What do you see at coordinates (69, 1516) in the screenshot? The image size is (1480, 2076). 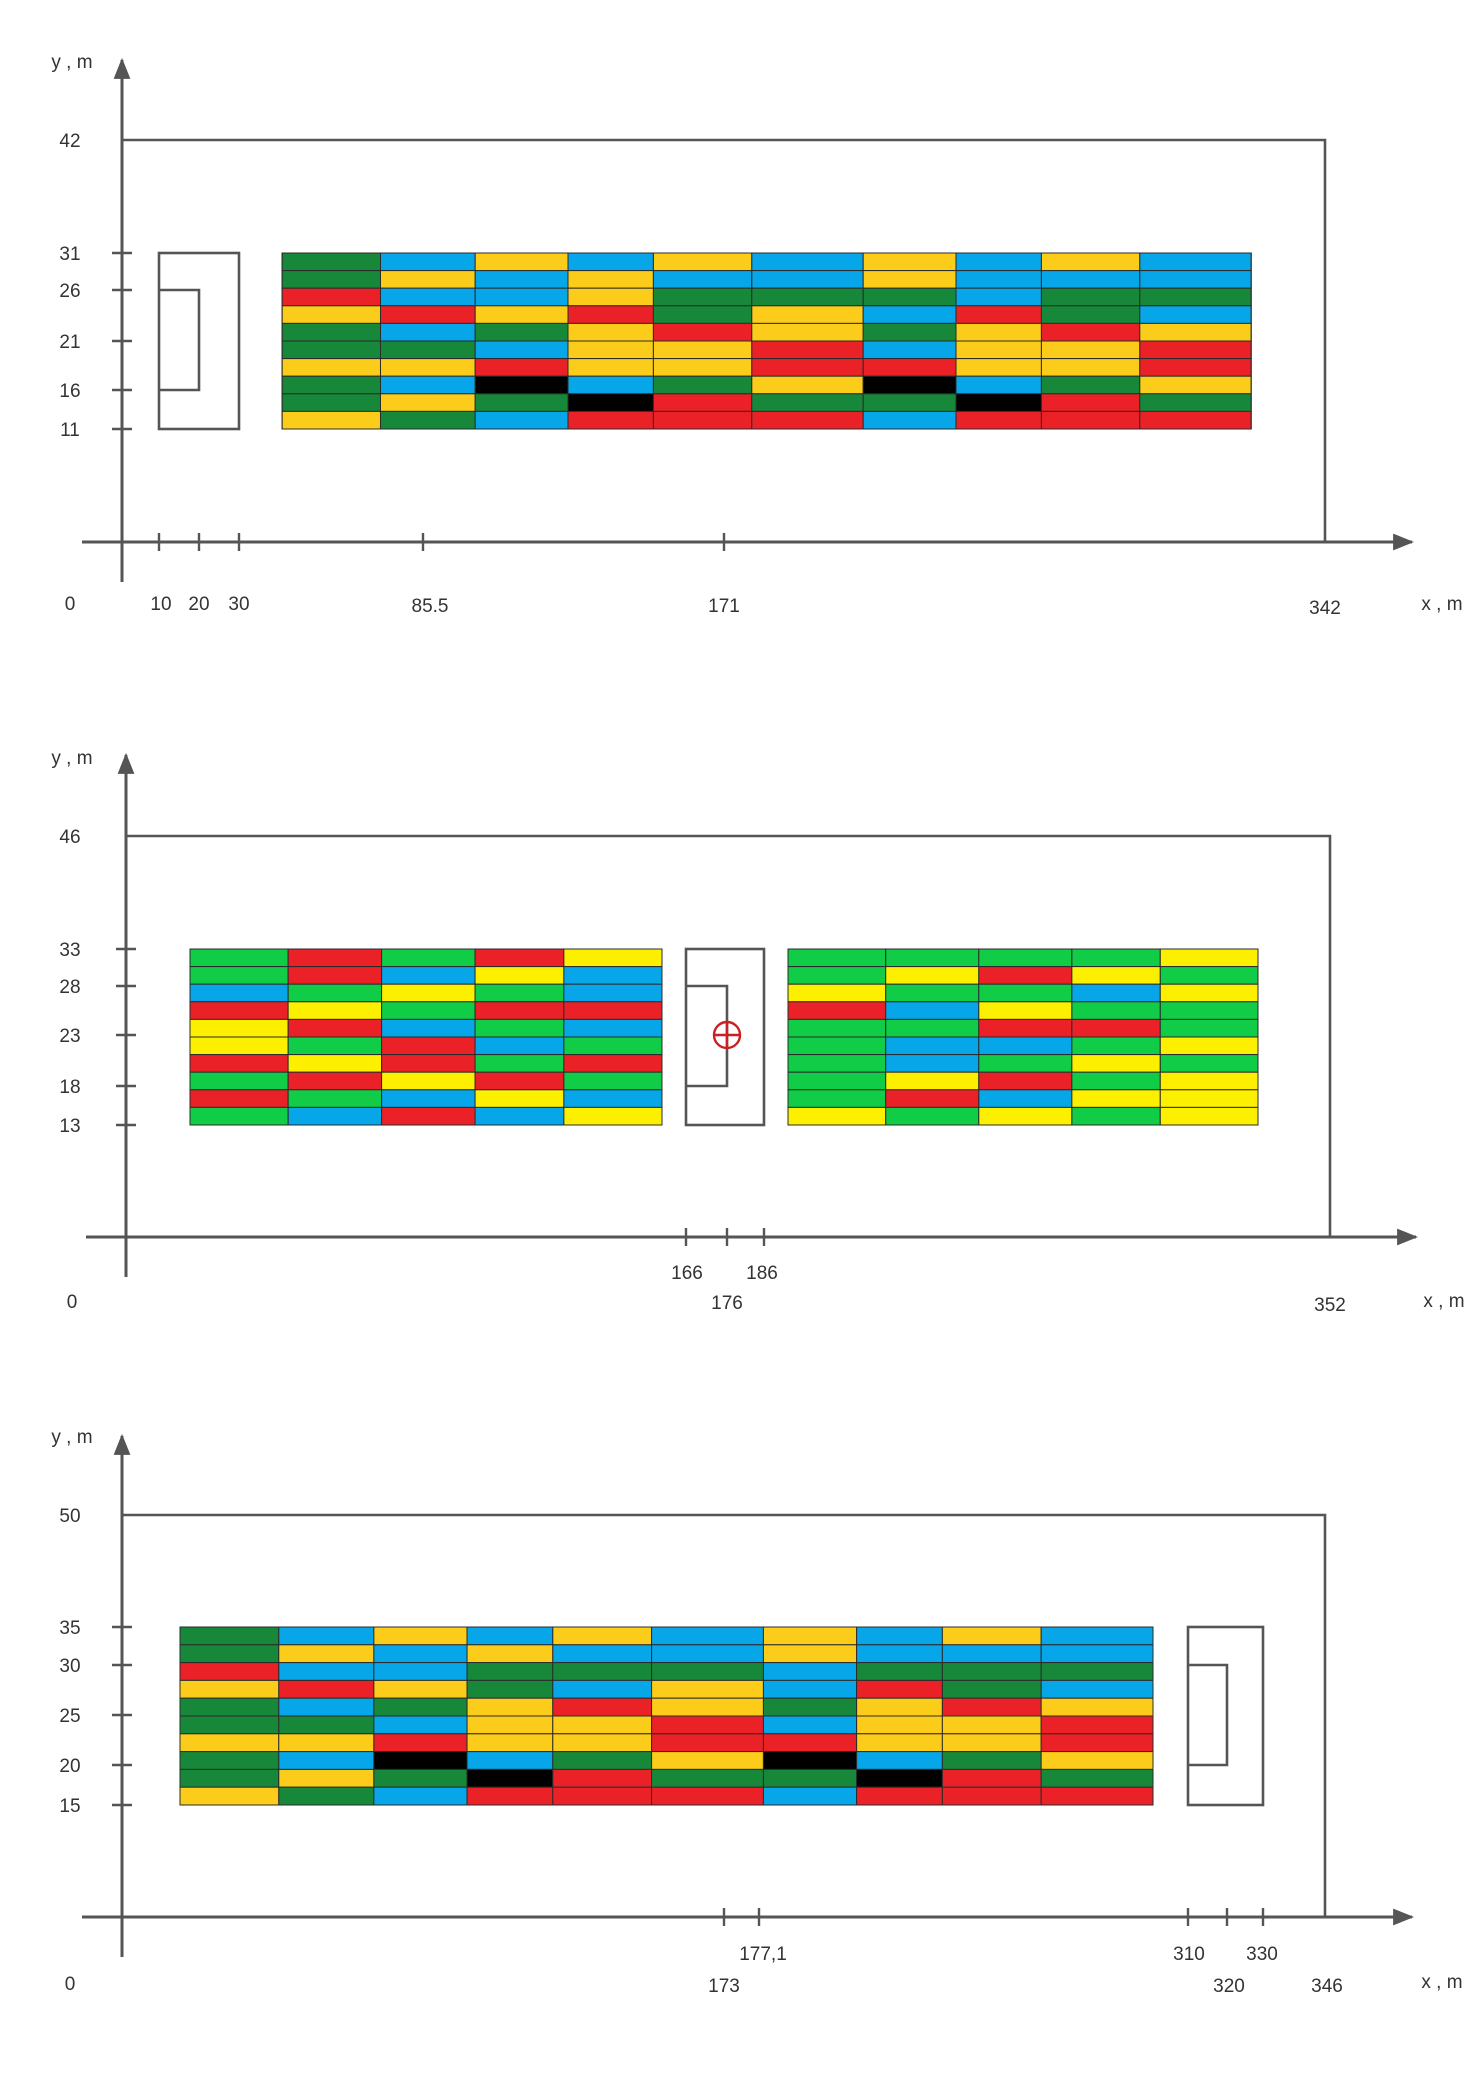 I see `y-tick-label: 50` at bounding box center [69, 1516].